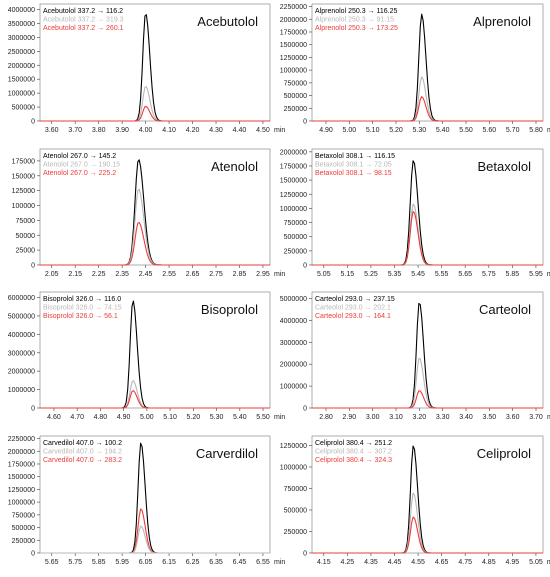 The width and height of the screenshot is (550, 577). What do you see at coordinates (26, 221) in the screenshot?
I see `y-tick-label: 75000` at bounding box center [26, 221].